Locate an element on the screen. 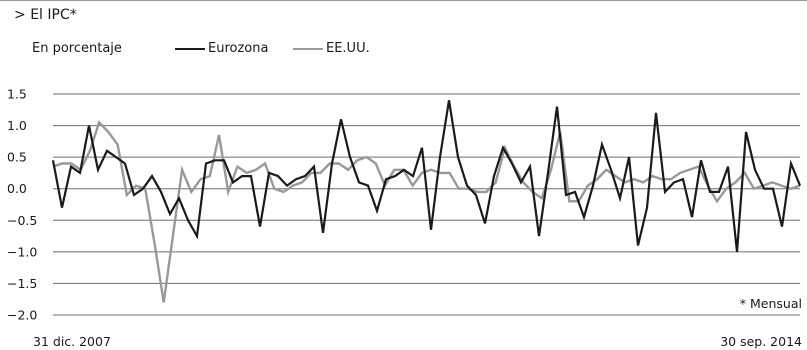 The width and height of the screenshot is (807, 350). chart-title: > El IPC* is located at coordinates (45, 15).